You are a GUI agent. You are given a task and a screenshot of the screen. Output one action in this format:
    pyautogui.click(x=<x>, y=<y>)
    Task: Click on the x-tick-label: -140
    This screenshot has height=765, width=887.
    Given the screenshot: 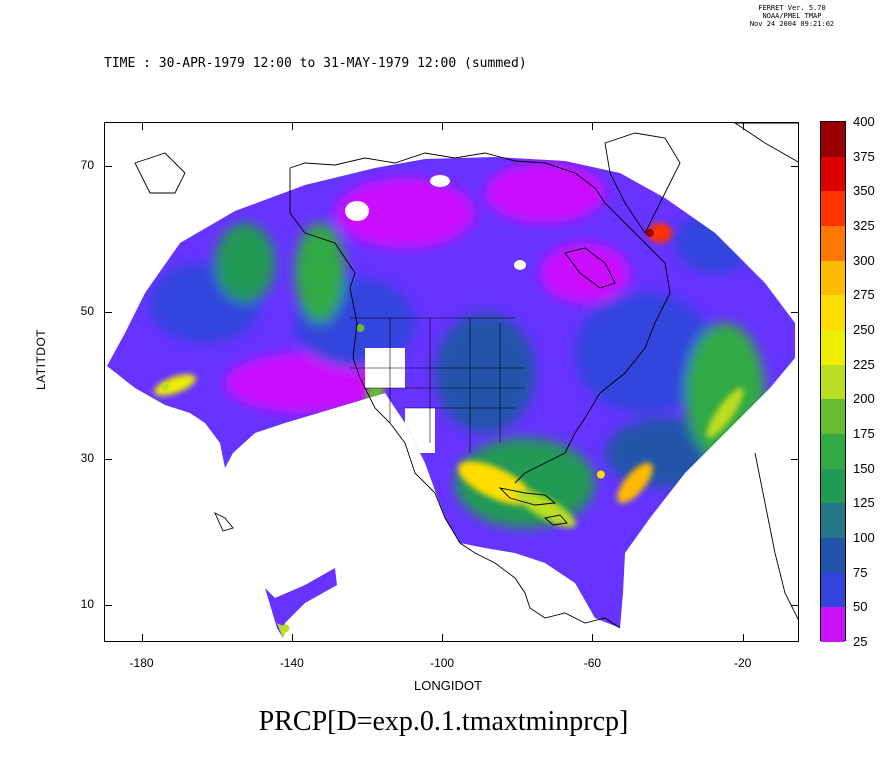 What is the action you would take?
    pyautogui.click(x=291, y=663)
    